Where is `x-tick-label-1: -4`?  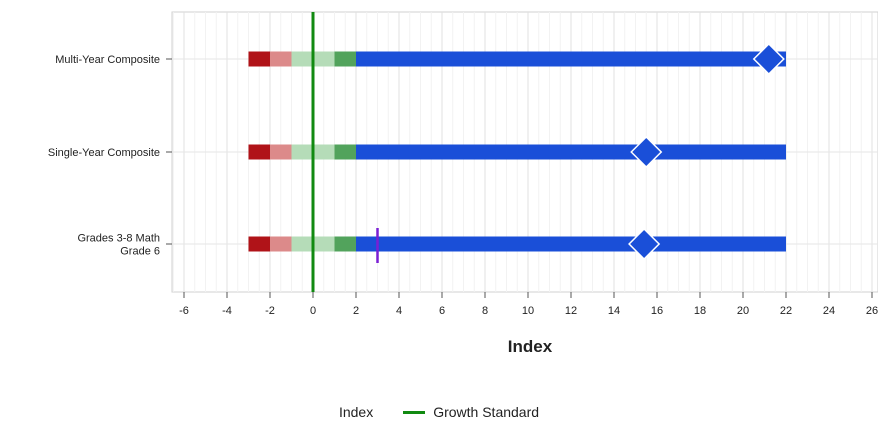
x-tick-label-1: -4 is located at coordinates (227, 311).